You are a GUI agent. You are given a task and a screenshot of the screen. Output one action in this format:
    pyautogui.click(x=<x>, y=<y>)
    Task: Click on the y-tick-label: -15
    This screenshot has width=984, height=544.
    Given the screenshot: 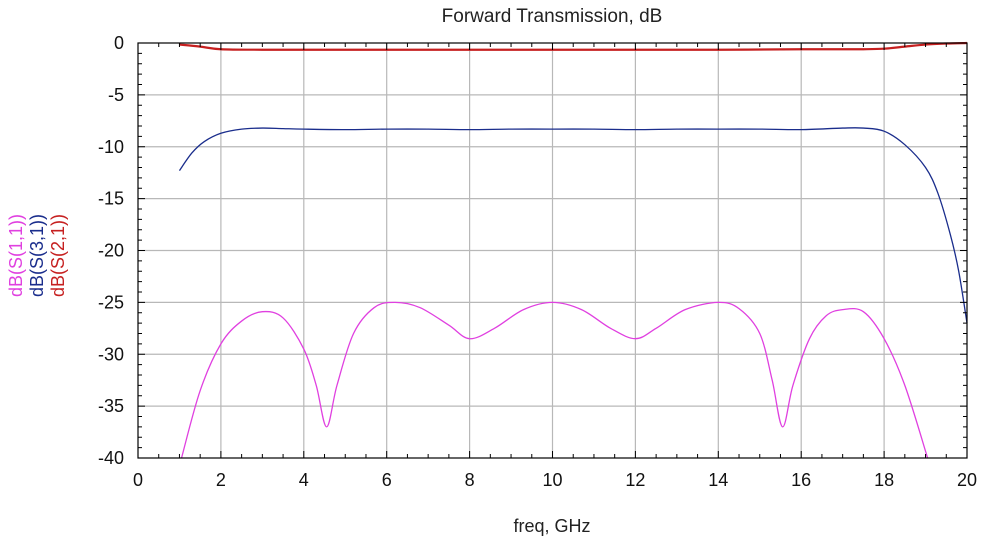 What is the action you would take?
    pyautogui.click(x=111, y=199)
    